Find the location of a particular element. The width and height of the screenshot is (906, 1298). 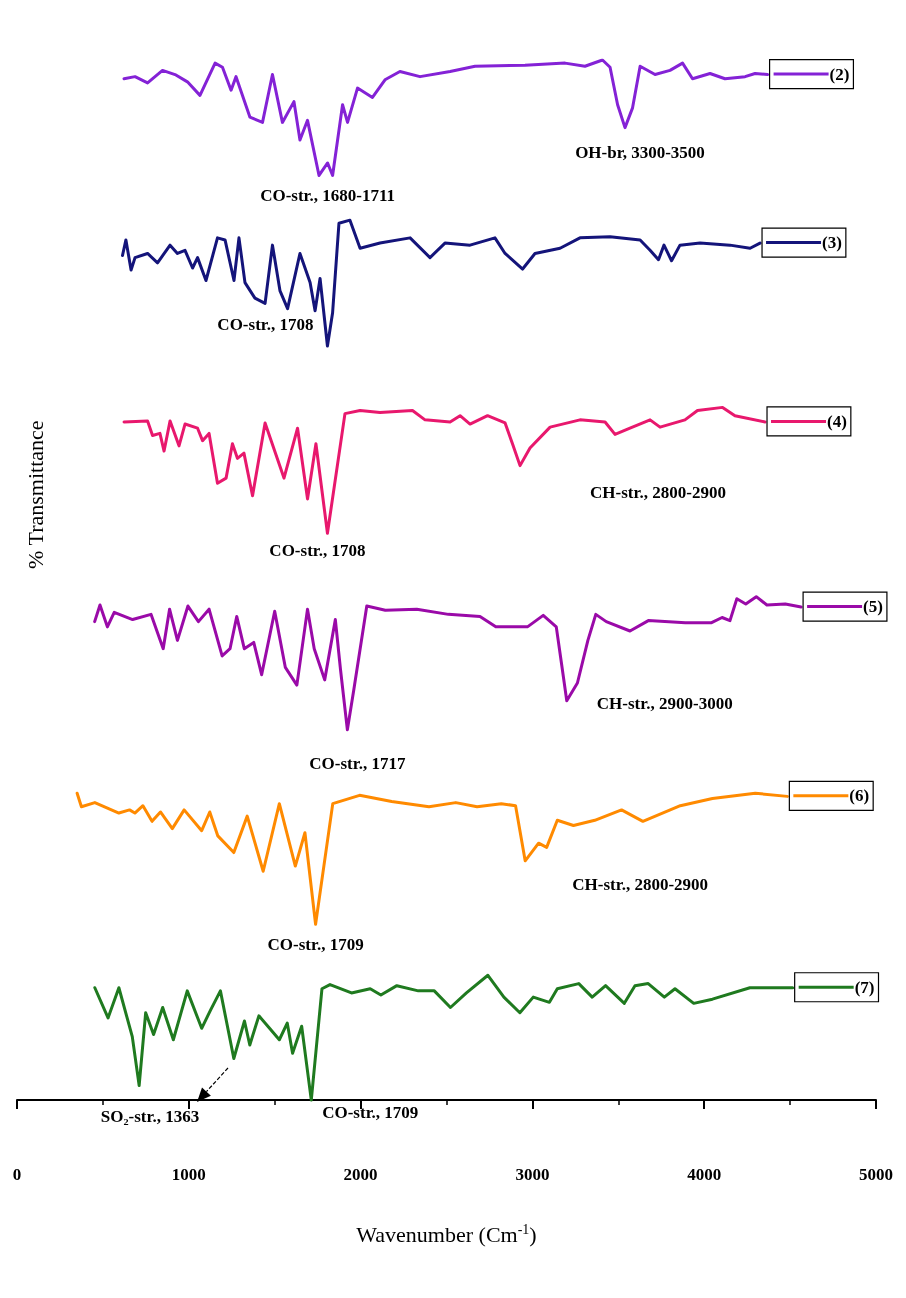

legend-label: (7) is located at coordinates (864, 987).